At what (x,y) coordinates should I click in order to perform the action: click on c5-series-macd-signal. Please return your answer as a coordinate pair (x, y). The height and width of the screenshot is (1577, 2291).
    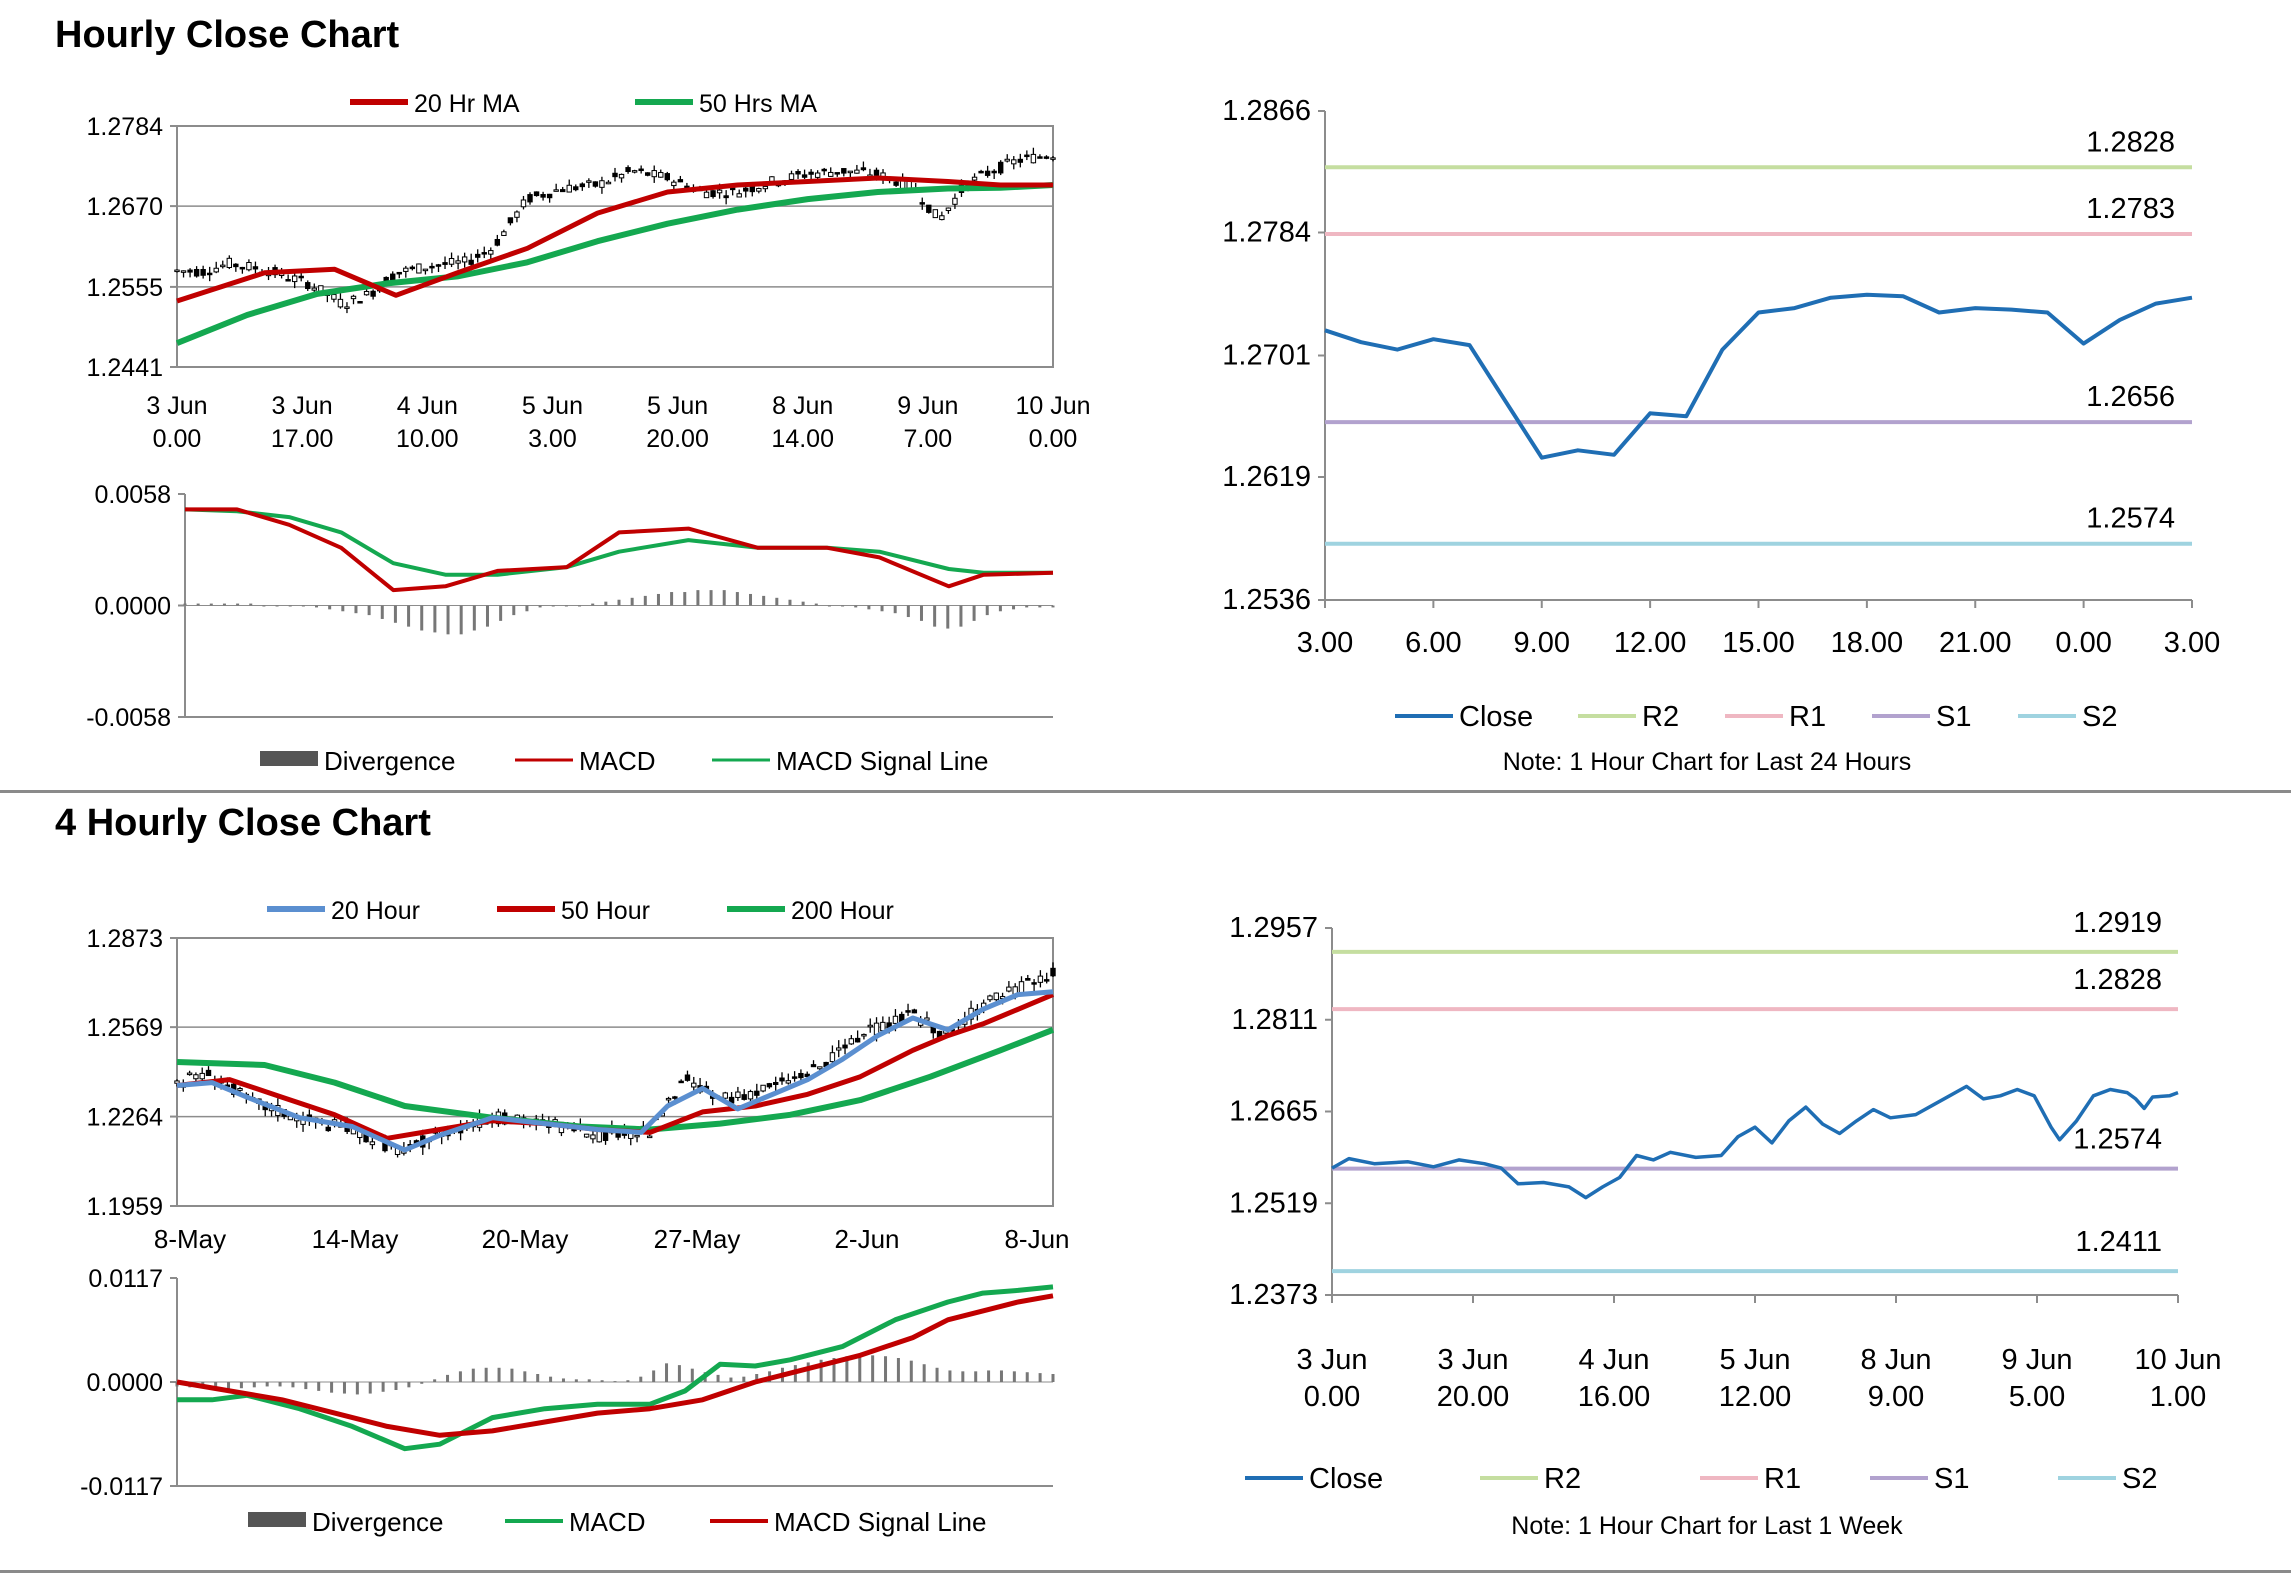
    Looking at the image, I should click on (615, 1365).